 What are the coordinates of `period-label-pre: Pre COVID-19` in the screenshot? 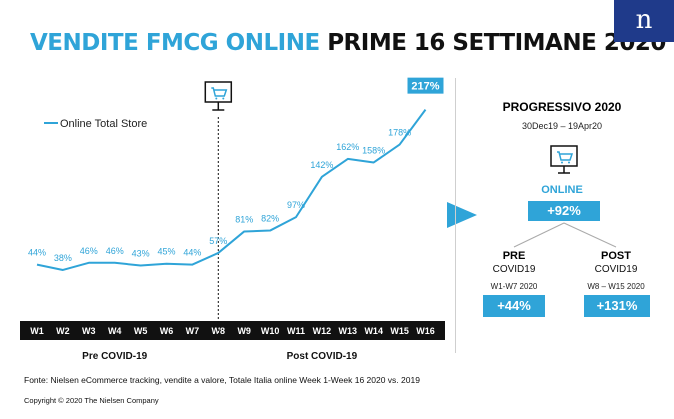 It's located at (114, 356).